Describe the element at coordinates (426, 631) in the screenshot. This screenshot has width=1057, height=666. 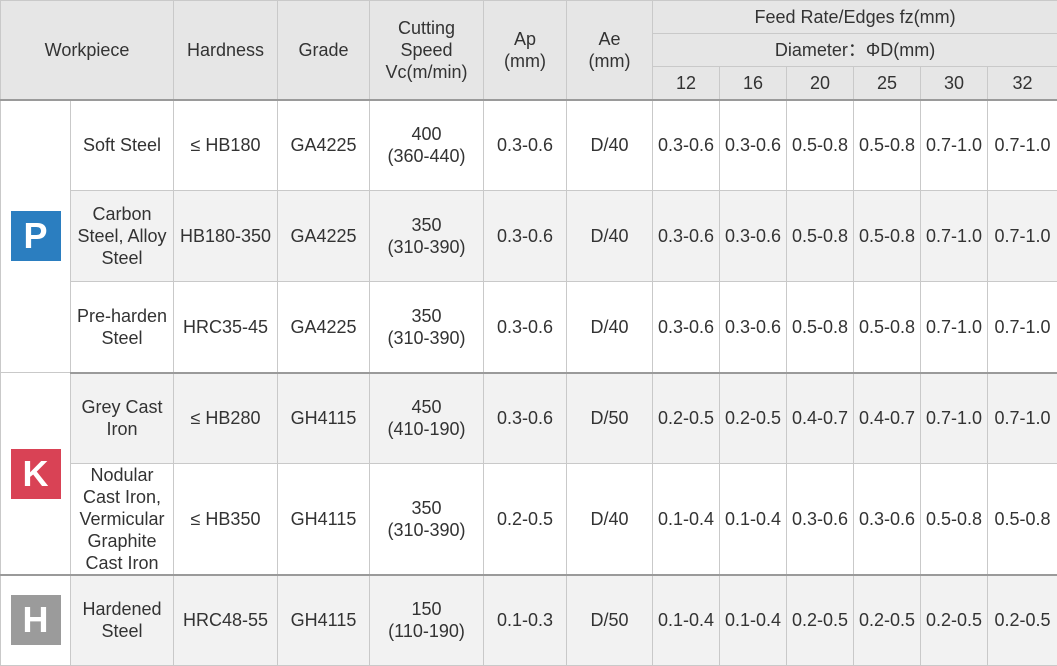
I see `cutting-speed-range: (110-190)` at that location.